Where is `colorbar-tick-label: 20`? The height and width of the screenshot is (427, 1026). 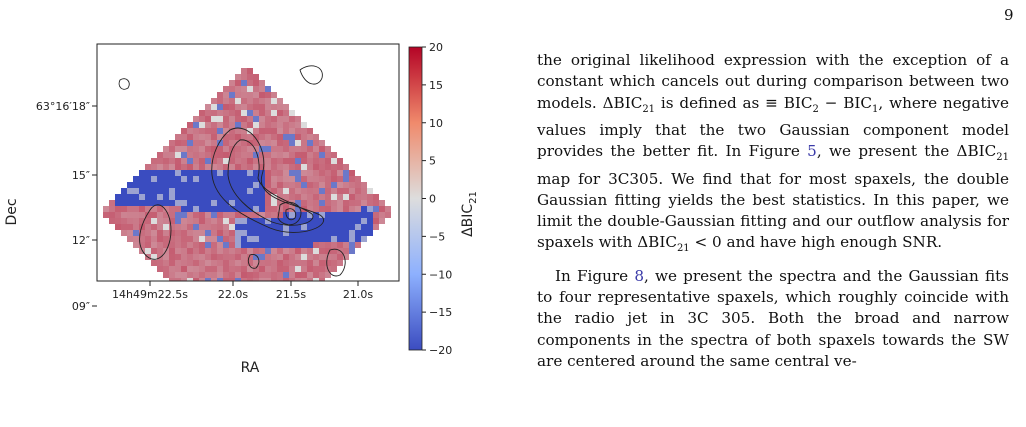 colorbar-tick-label: 20 is located at coordinates (436, 47).